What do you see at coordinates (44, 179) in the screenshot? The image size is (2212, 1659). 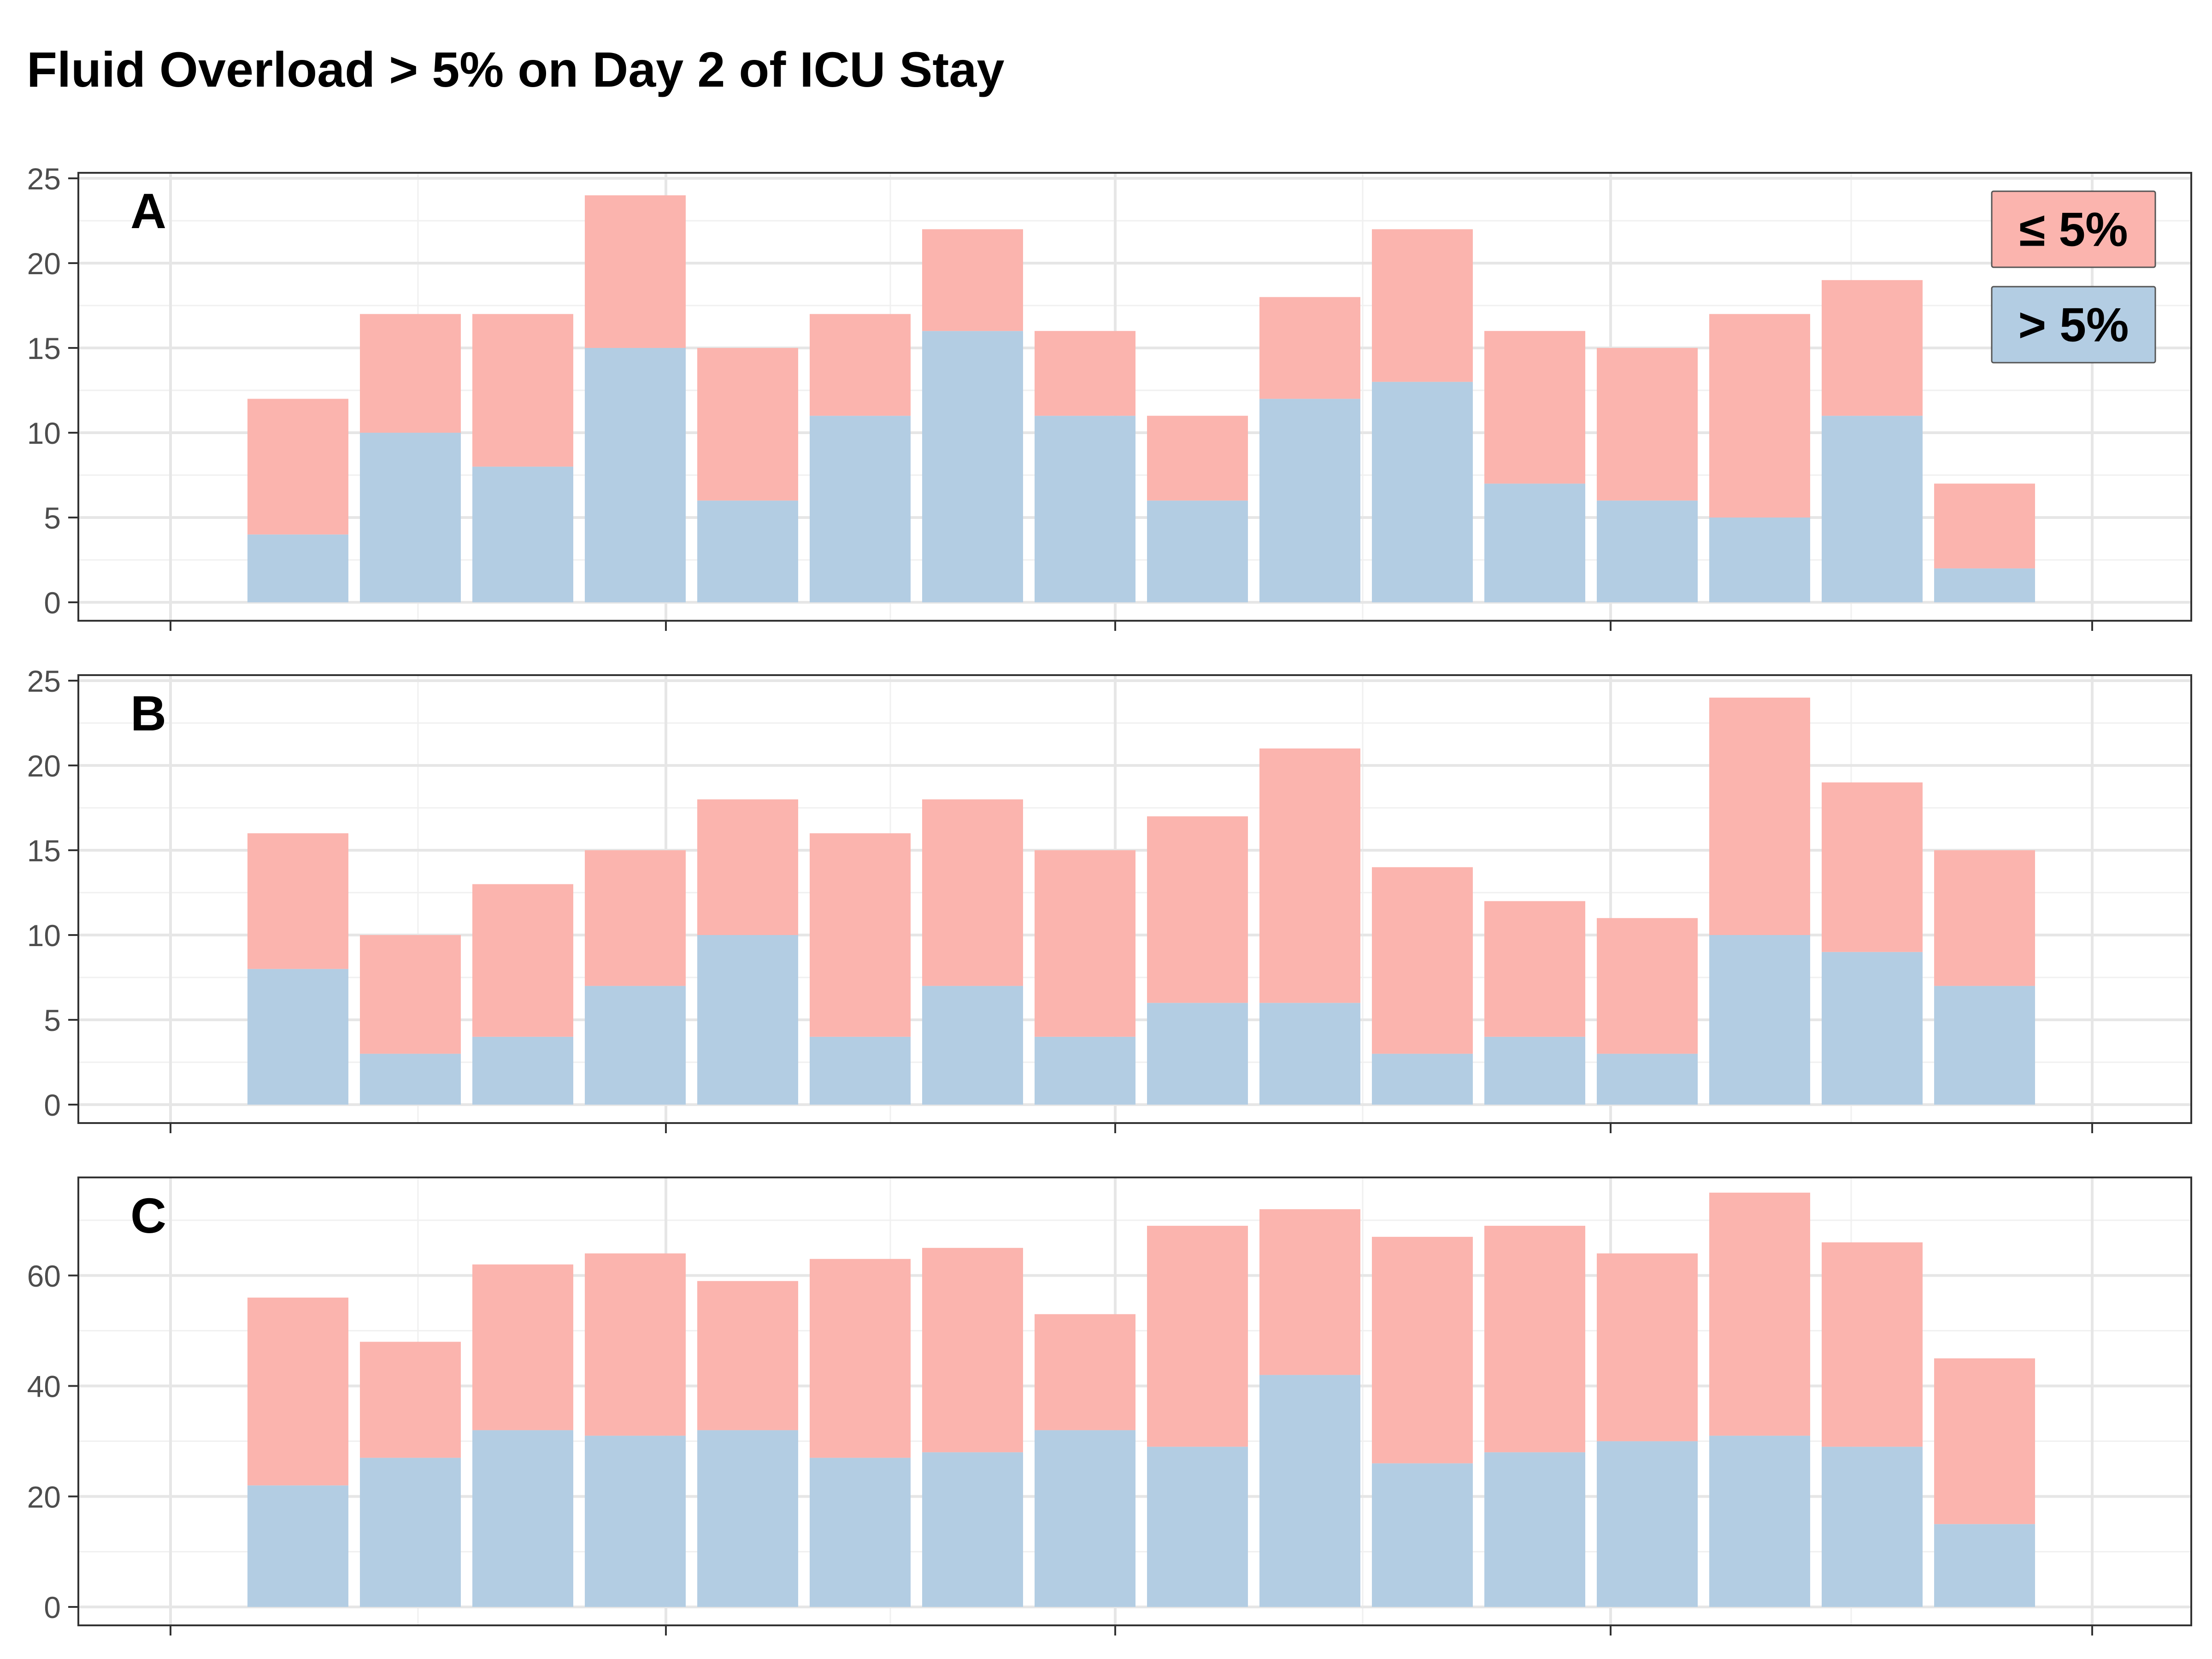 I see `y-tick-label: 25` at bounding box center [44, 179].